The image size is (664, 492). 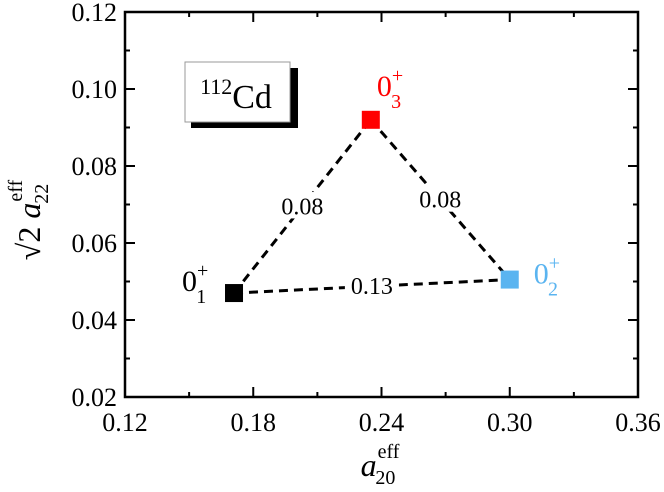 I want to click on y-tick-label: 0.10, so click(x=95, y=89).